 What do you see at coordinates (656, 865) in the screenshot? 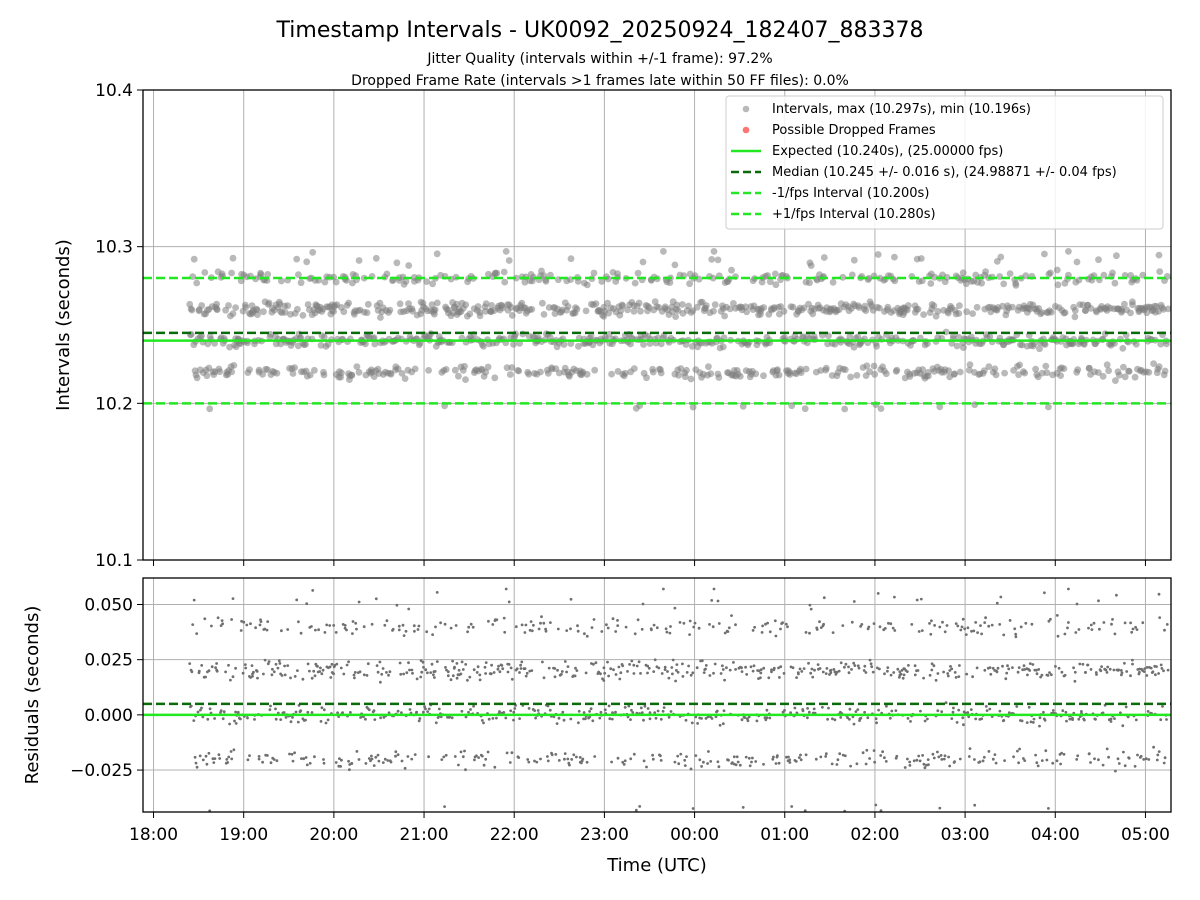
I see `x-axis-label: Time (UTC)` at bounding box center [656, 865].